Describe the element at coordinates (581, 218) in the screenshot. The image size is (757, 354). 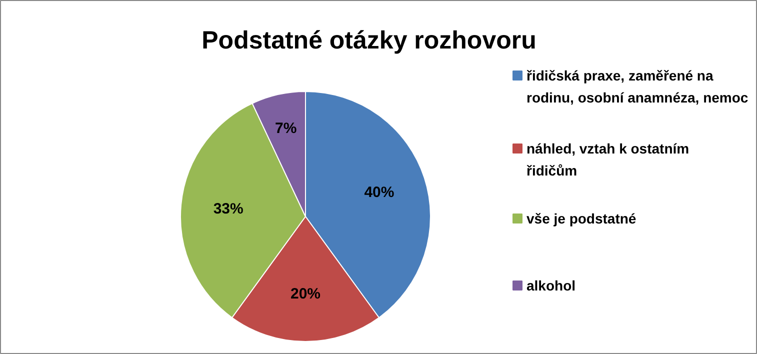
I see `legend-label: vše je podstatné` at that location.